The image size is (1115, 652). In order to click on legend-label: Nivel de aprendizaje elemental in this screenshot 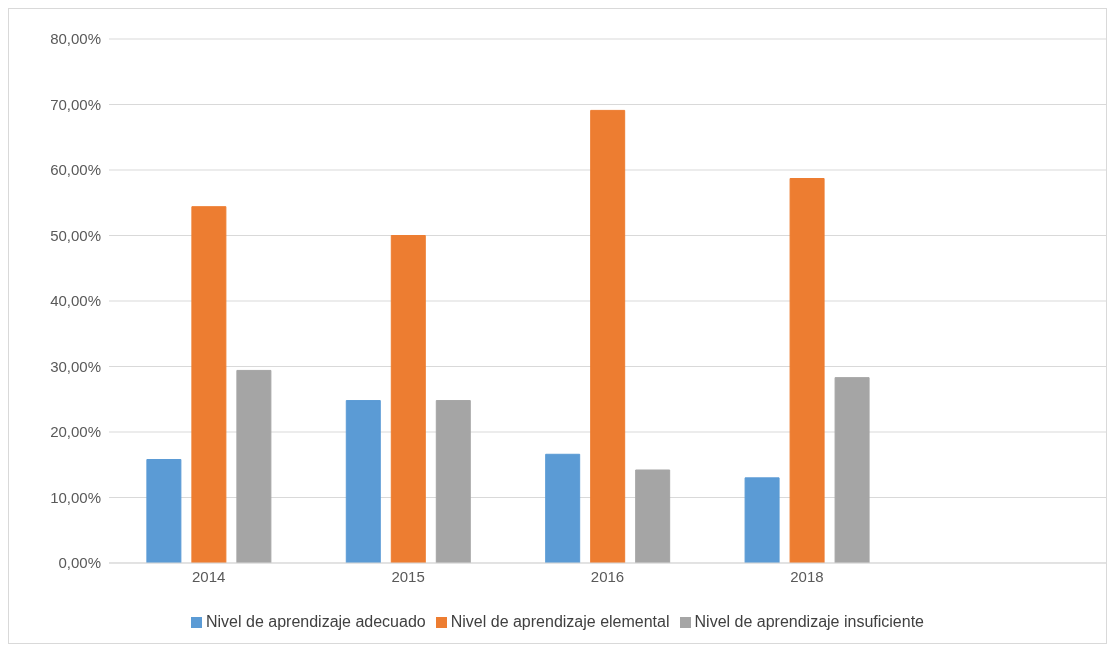, I will do `click(560, 621)`.